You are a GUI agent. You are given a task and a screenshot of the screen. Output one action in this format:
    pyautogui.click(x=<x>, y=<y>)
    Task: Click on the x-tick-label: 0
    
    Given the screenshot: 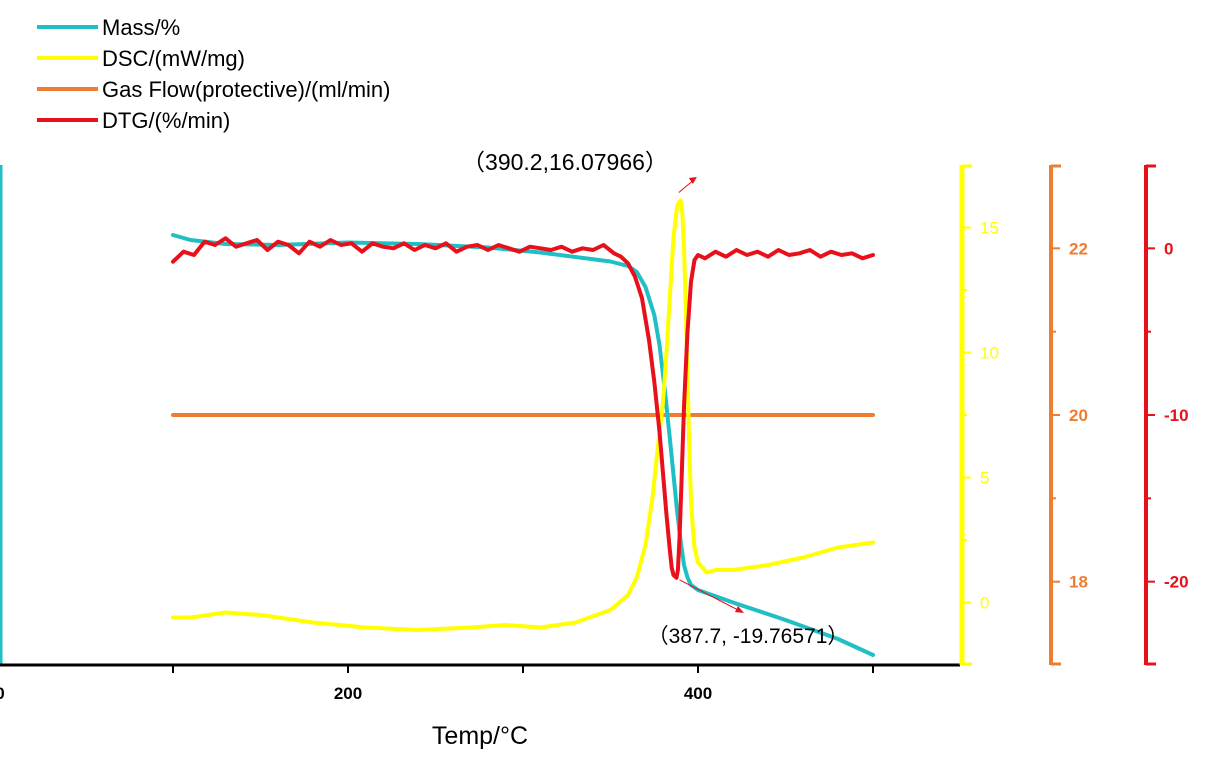 What is the action you would take?
    pyautogui.click(x=2, y=693)
    